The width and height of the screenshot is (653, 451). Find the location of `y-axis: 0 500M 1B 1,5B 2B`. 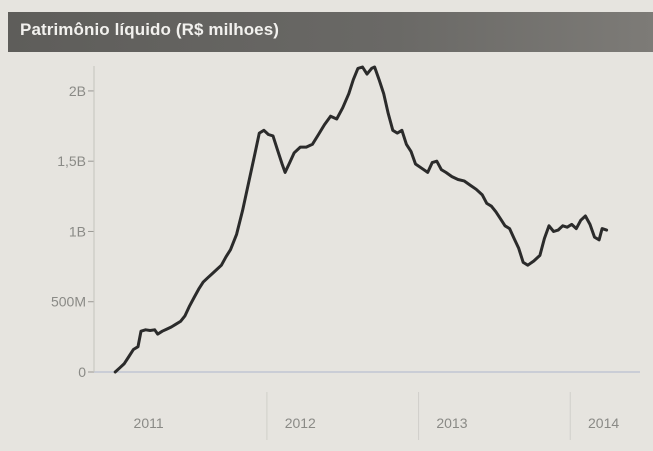

y-axis: 0 500M 1B 1,5B 2B is located at coordinates (72, 231).